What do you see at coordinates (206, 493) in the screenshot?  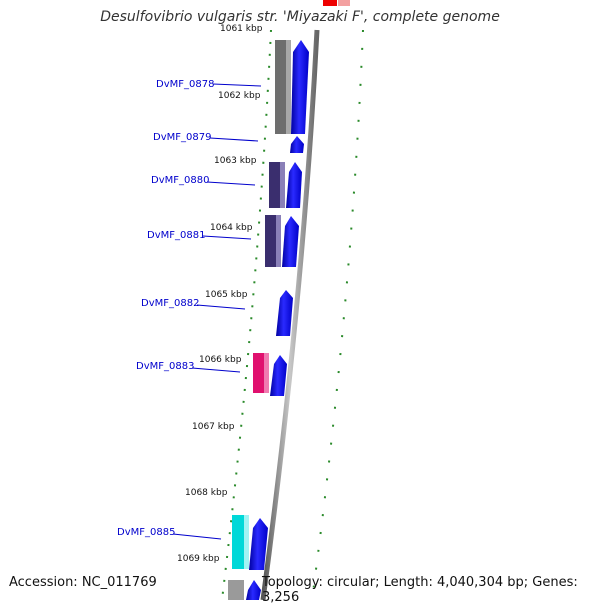 I see `kbp-label: 1068 kbp` at bounding box center [206, 493].